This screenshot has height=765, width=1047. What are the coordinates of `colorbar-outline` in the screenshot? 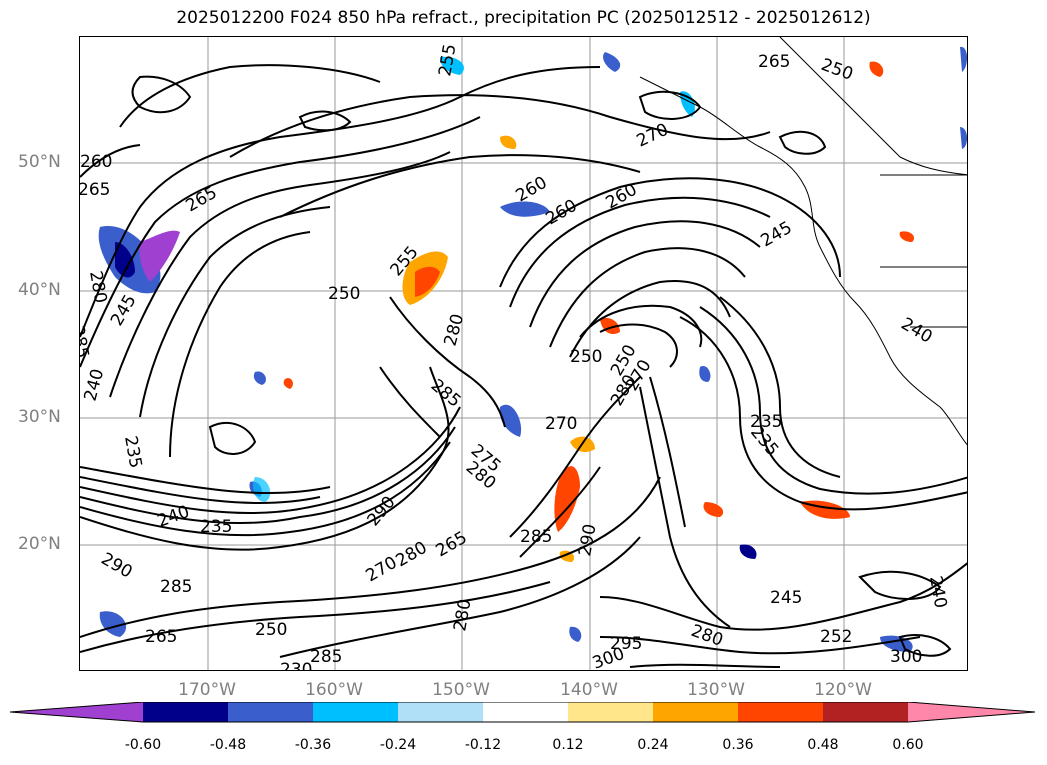 It's located at (523, 712).